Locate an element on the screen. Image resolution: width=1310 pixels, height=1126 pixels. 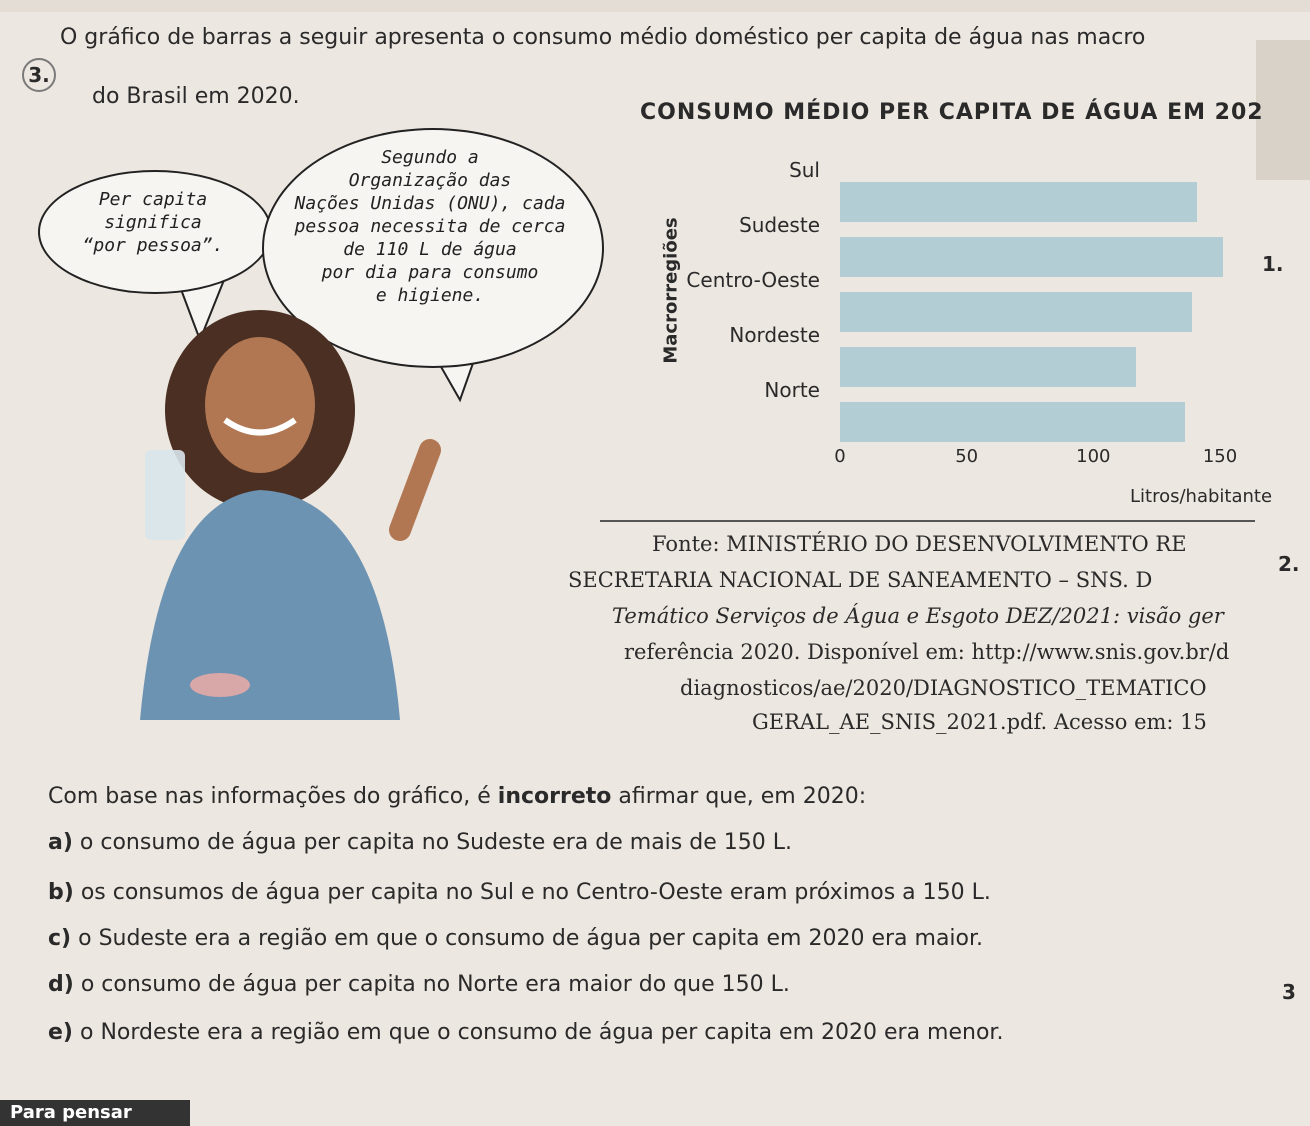
margin-number-2: 2. is located at coordinates (1289, 564).